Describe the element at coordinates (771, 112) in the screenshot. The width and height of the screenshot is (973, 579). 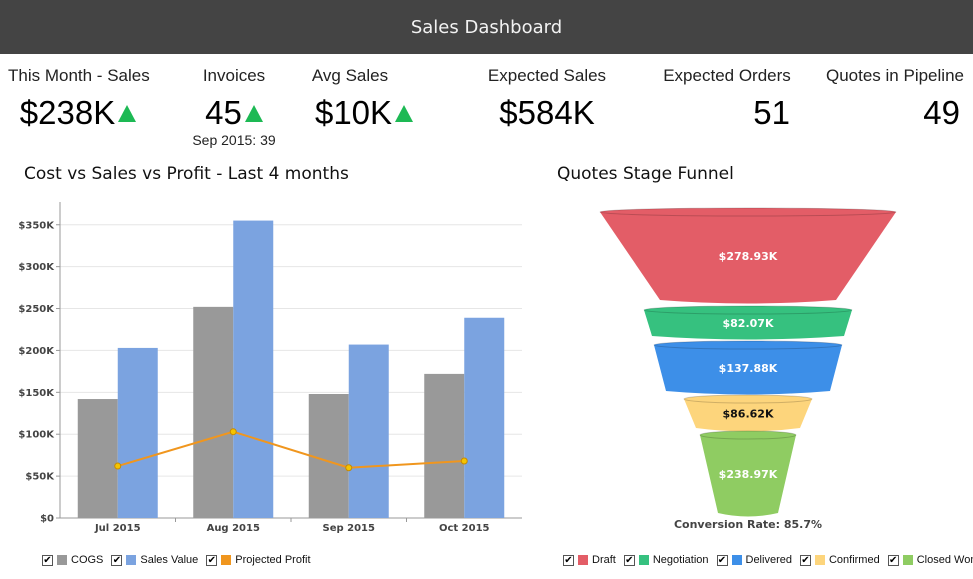
I see `kpi-number: 51` at that location.